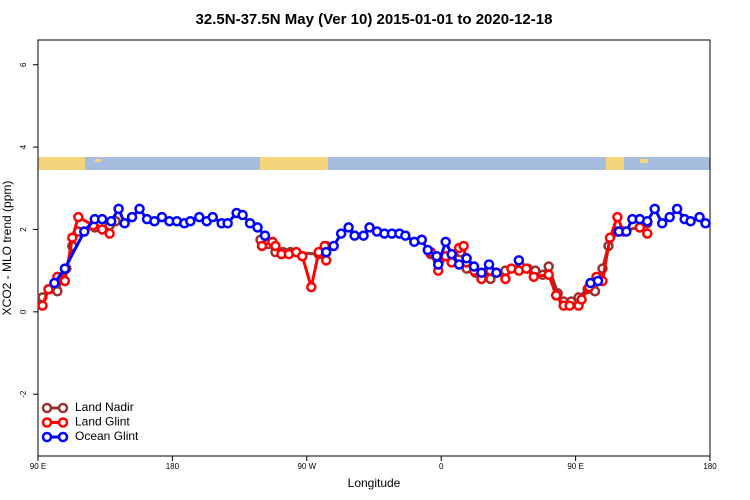 The width and height of the screenshot is (750, 500). Describe the element at coordinates (107, 436) in the screenshot. I see `legend-label: Ocean Glint` at that location.